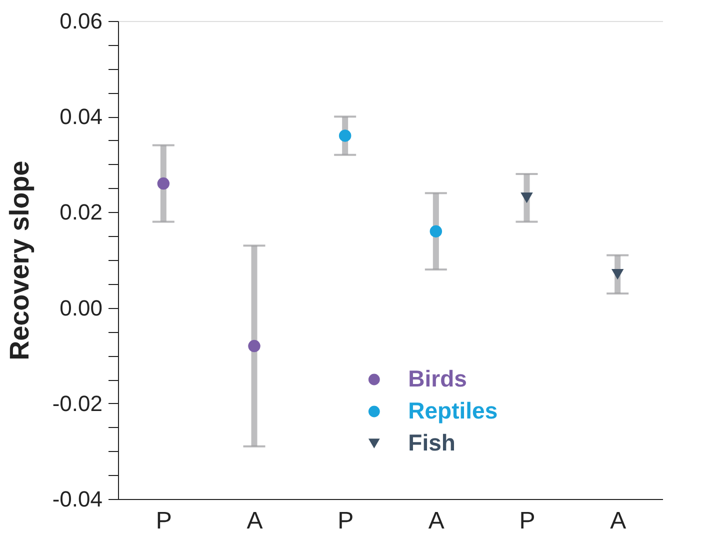 Image resolution: width=725 pixels, height=556 pixels. Describe the element at coordinates (19, 260) in the screenshot. I see `y-axis-title: Recovery slope` at that location.